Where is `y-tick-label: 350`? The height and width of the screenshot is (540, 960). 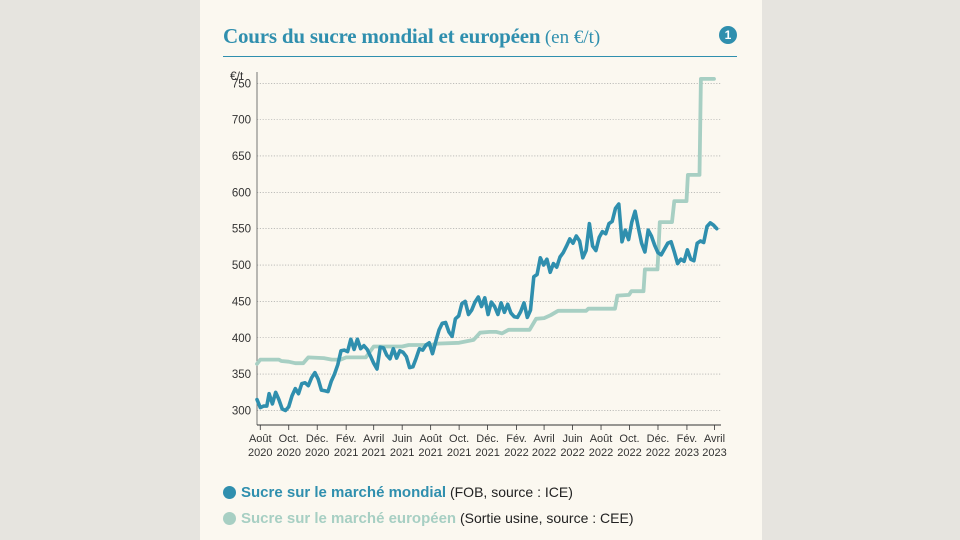 y-tick-label: 350 is located at coordinates (241, 375).